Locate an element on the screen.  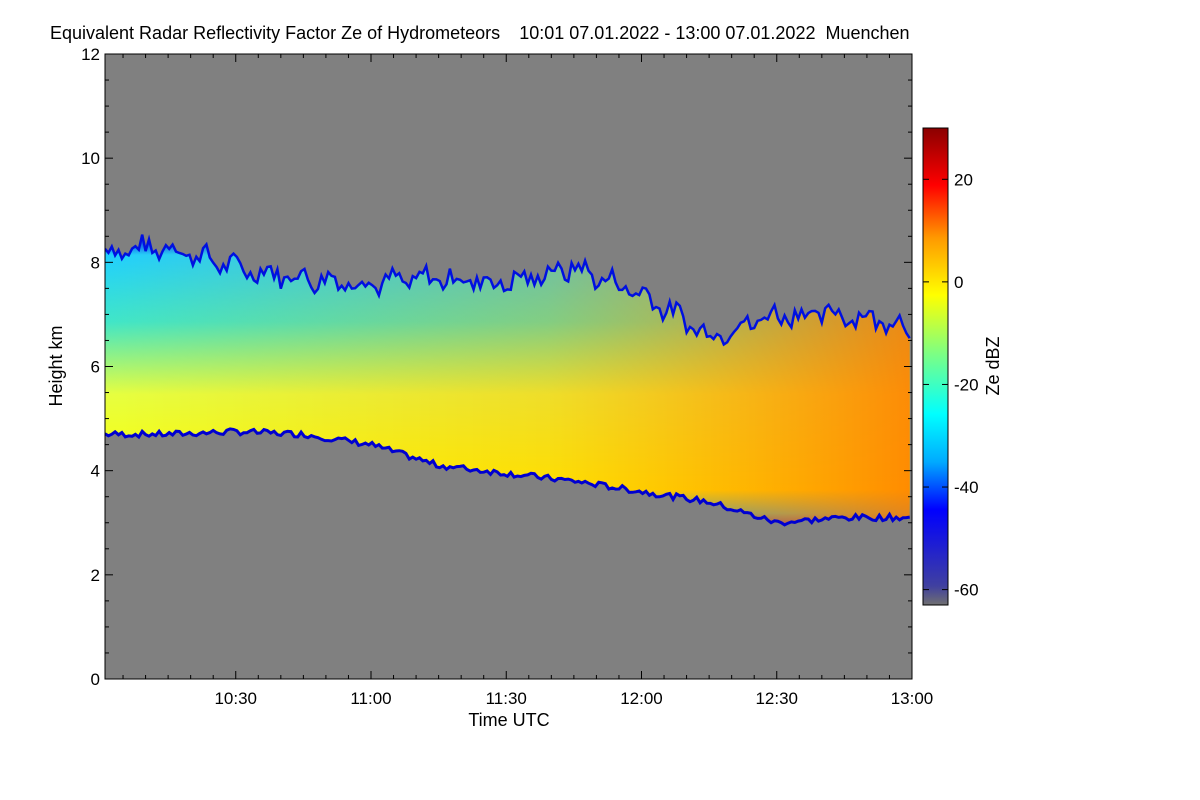
colorbar-tick-label: -40 is located at coordinates (966, 487).